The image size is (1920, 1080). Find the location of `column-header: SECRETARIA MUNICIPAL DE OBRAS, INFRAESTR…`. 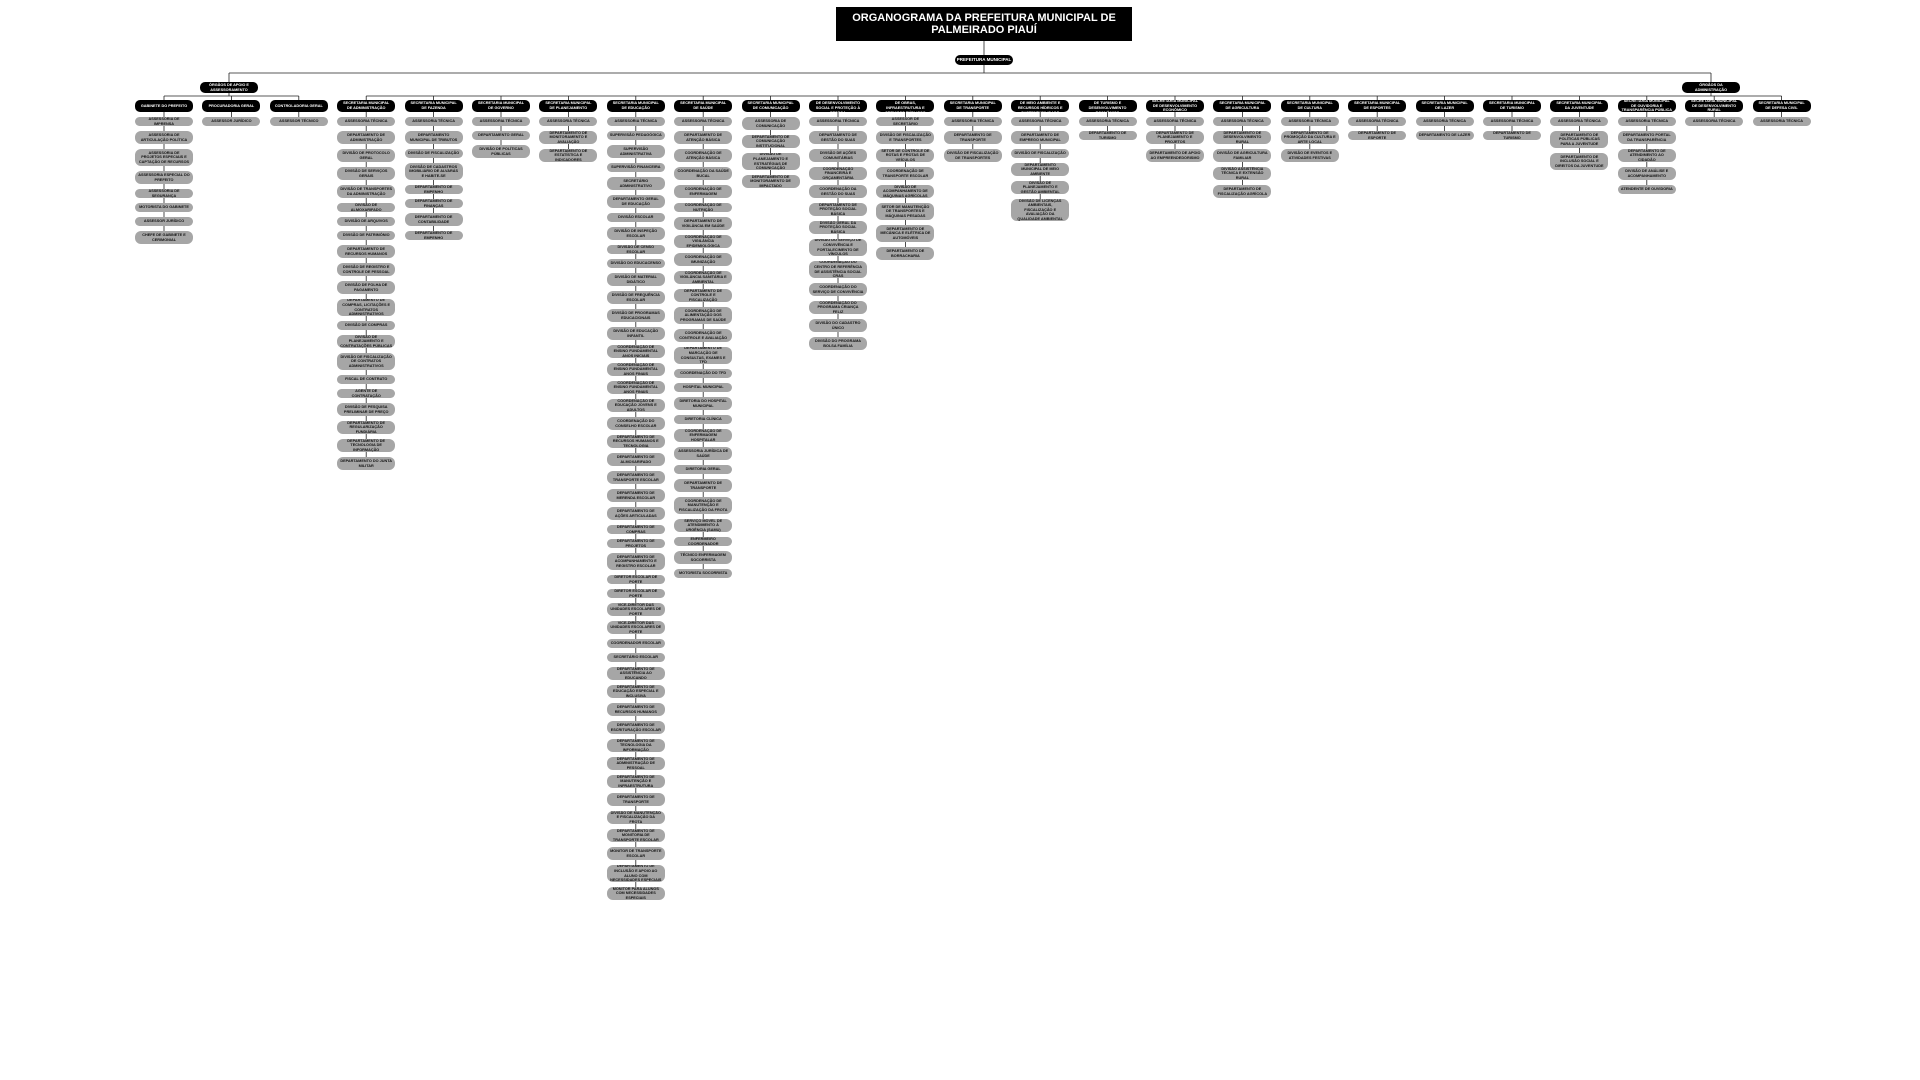

column-header: SECRETARIA MUNICIPAL DE OBRAS, INFRAESTR… is located at coordinates (905, 106).